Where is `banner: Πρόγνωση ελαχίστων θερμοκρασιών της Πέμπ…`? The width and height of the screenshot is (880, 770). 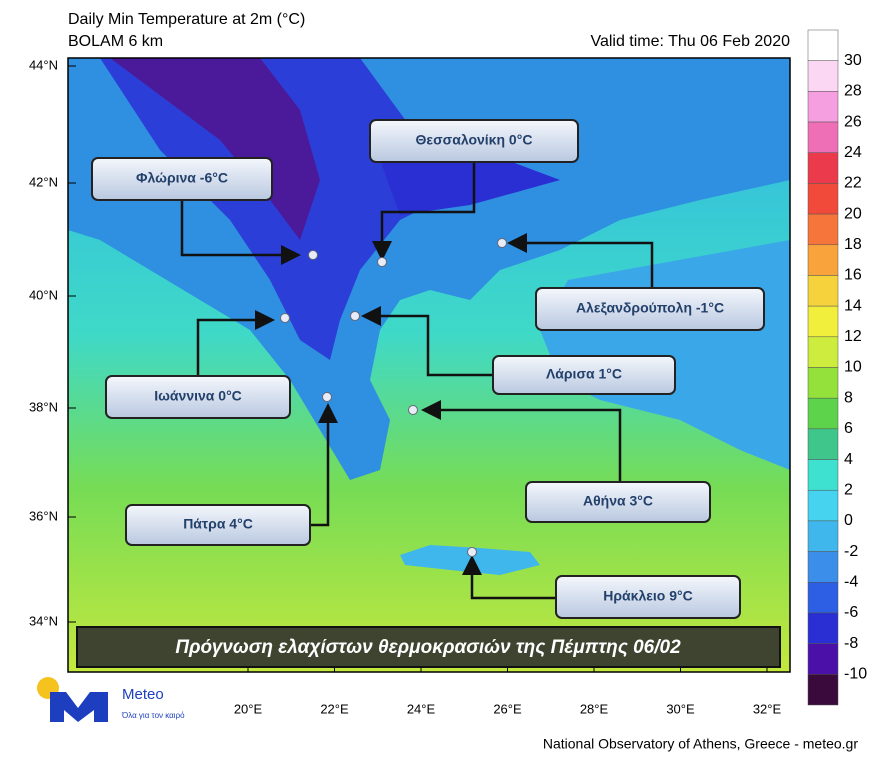
banner: Πρόγνωση ελαχίστων θερμοκρασιών της Πέμπ… is located at coordinates (428, 647).